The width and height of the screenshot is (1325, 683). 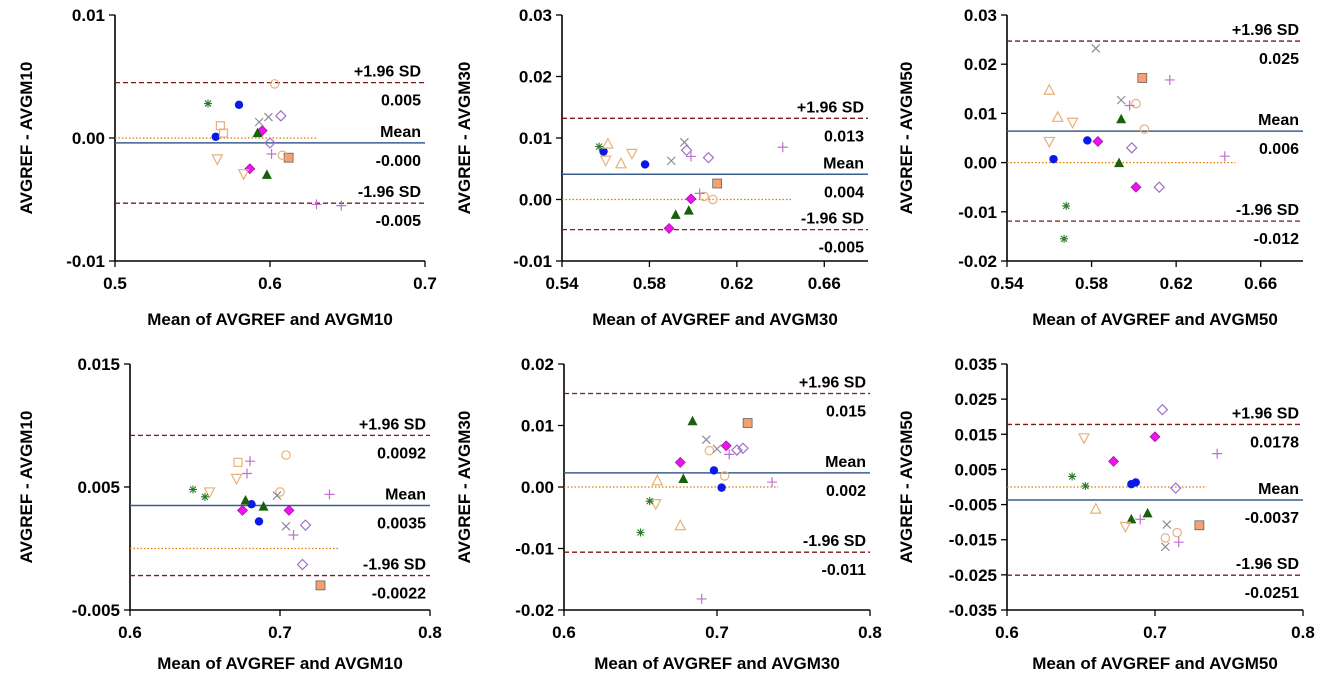 What do you see at coordinates (270, 283) in the screenshot?
I see `x-tick-label: 0.6` at bounding box center [270, 283].